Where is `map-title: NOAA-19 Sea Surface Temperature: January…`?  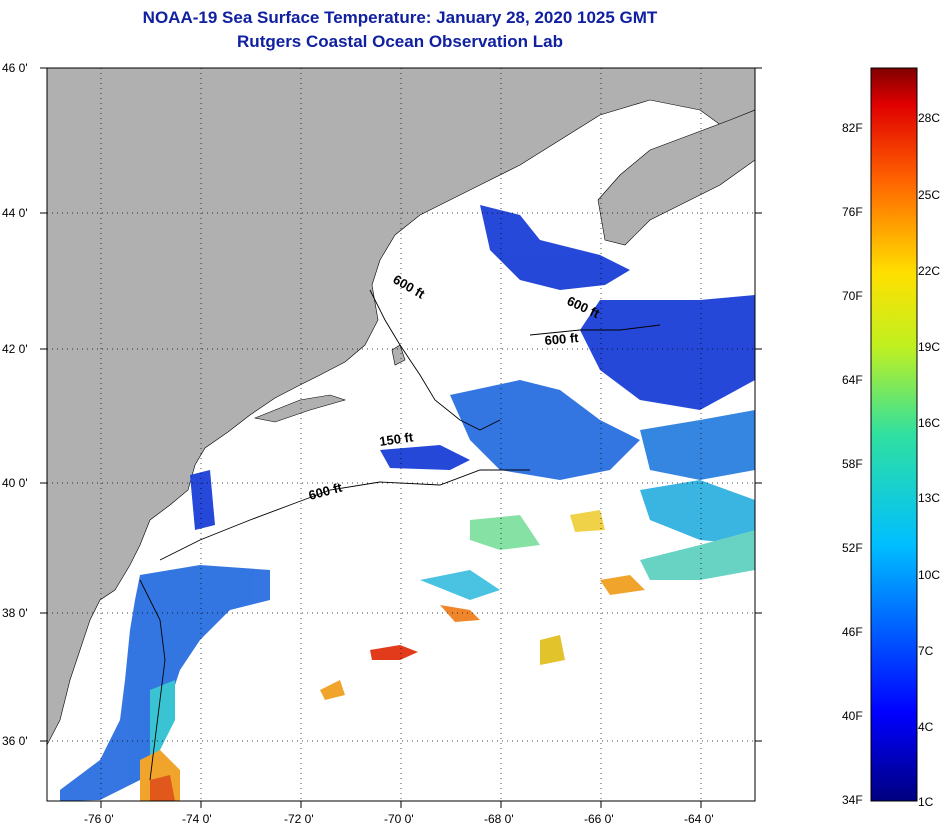 map-title: NOAA-19 Sea Surface Temperature: January… is located at coordinates (400, 17).